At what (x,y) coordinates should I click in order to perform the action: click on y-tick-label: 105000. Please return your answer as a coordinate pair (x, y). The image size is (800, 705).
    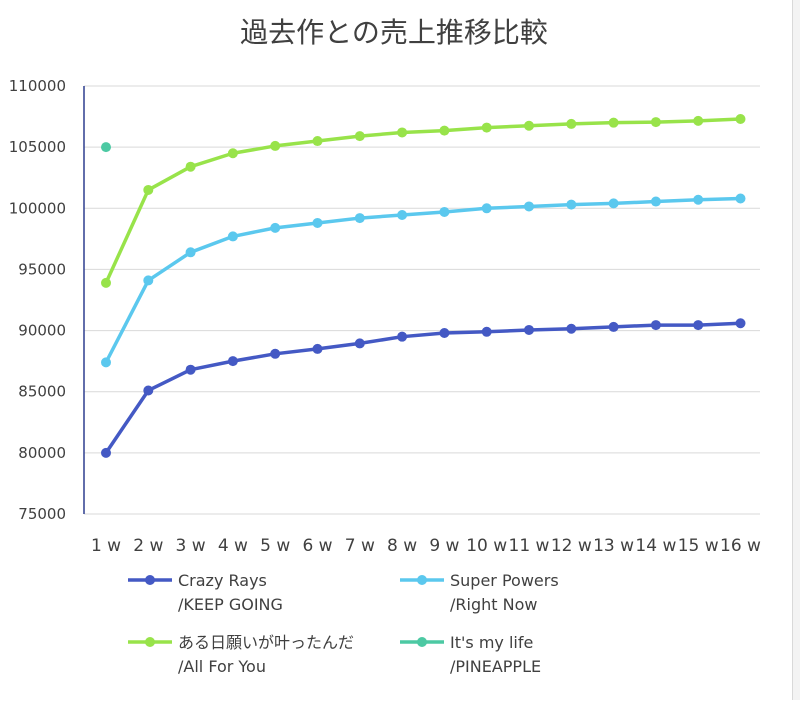
    Looking at the image, I should click on (37, 147).